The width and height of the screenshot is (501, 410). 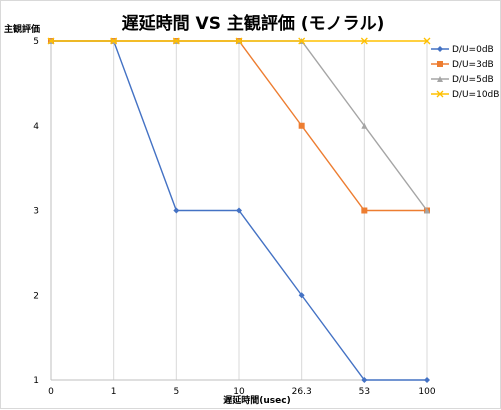 I want to click on y-axis-label: 主観評価, so click(x=22, y=29).